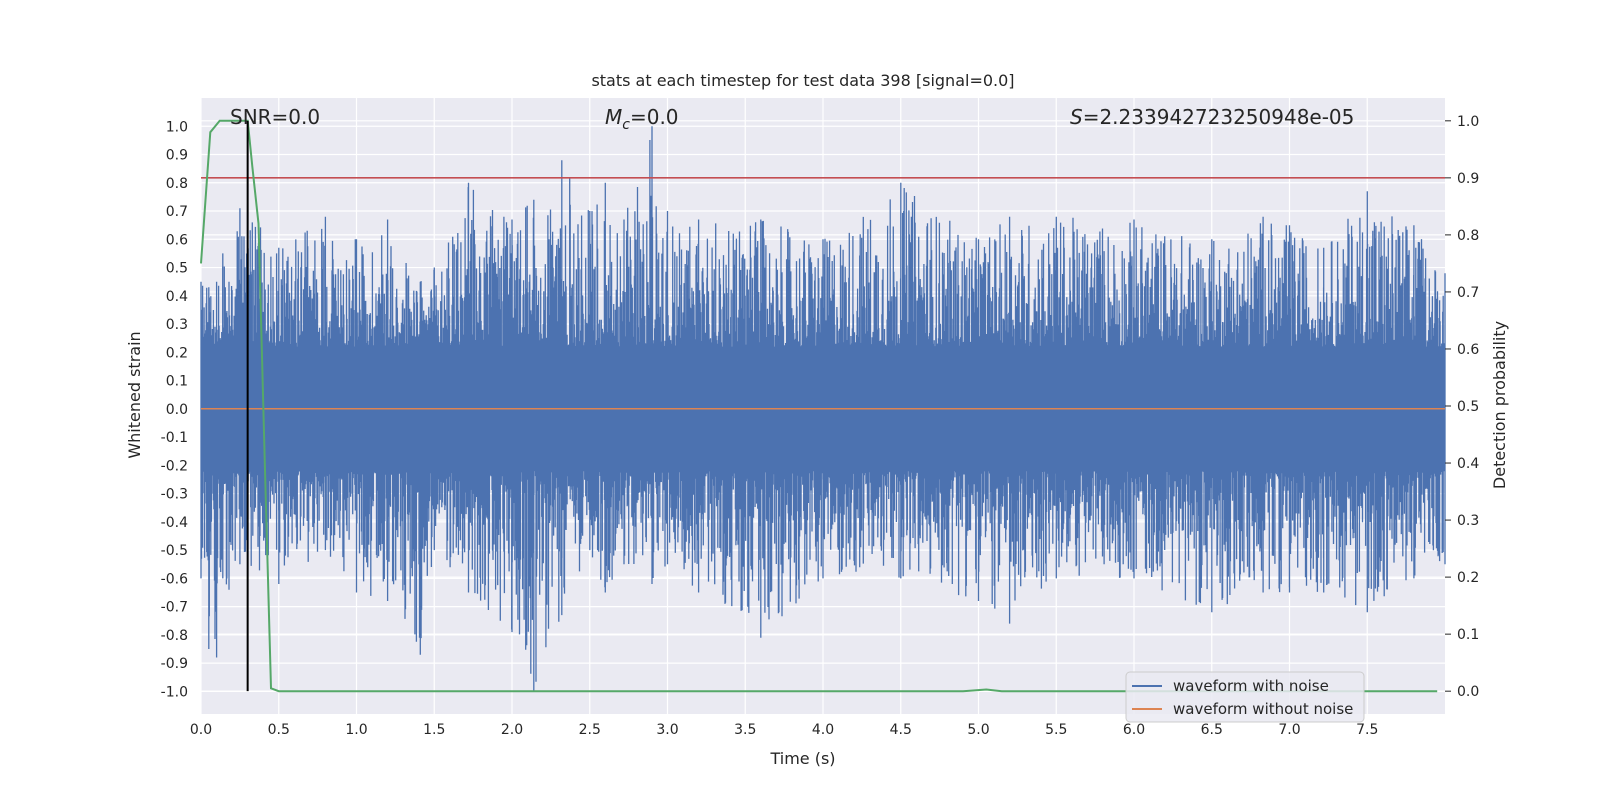  What do you see at coordinates (174, 523) in the screenshot?
I see `left-tick--0-4: -0.4` at bounding box center [174, 523].